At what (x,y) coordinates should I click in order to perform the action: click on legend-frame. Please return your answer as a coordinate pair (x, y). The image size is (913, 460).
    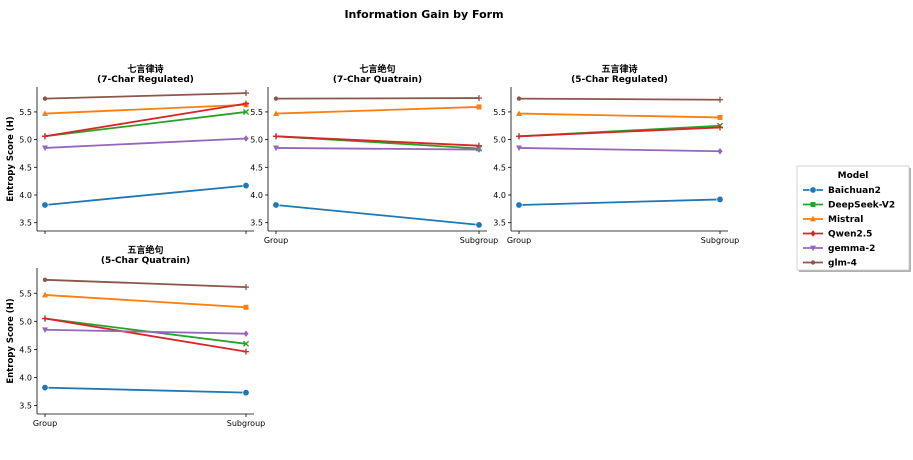
    Looking at the image, I should click on (853, 218).